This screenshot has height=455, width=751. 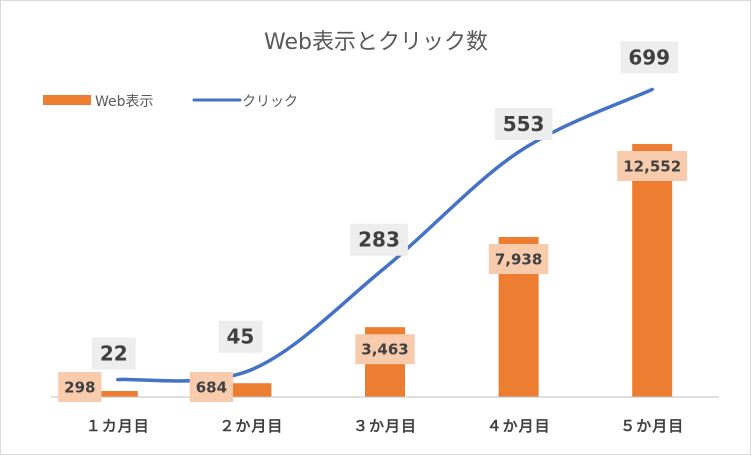 I want to click on data-label-click: 283, so click(x=379, y=239).